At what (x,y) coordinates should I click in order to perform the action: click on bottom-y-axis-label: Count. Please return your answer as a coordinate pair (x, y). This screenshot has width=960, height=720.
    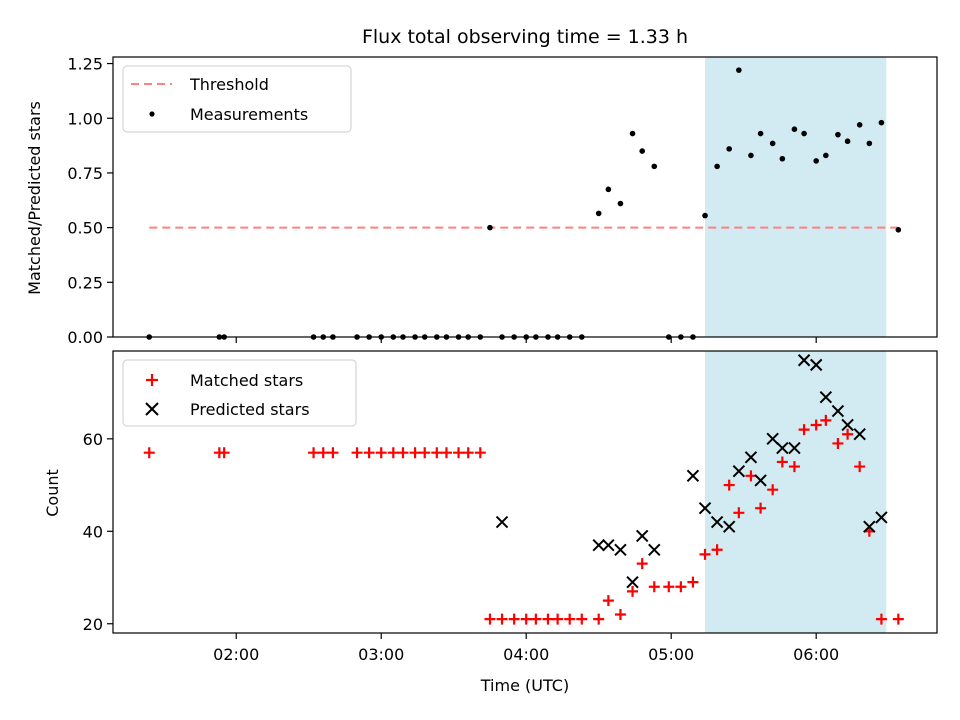
    Looking at the image, I should click on (52, 493).